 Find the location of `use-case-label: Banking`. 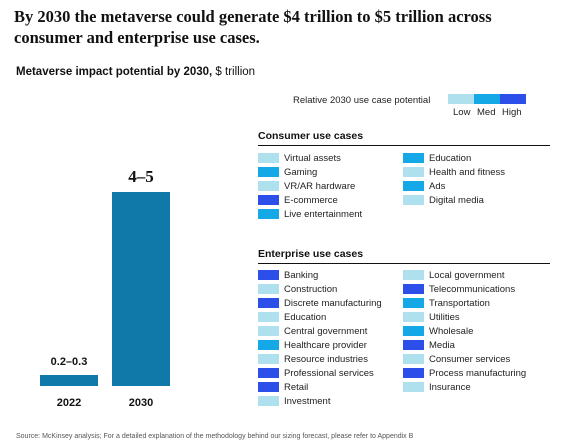

use-case-label: Banking is located at coordinates (301, 275).